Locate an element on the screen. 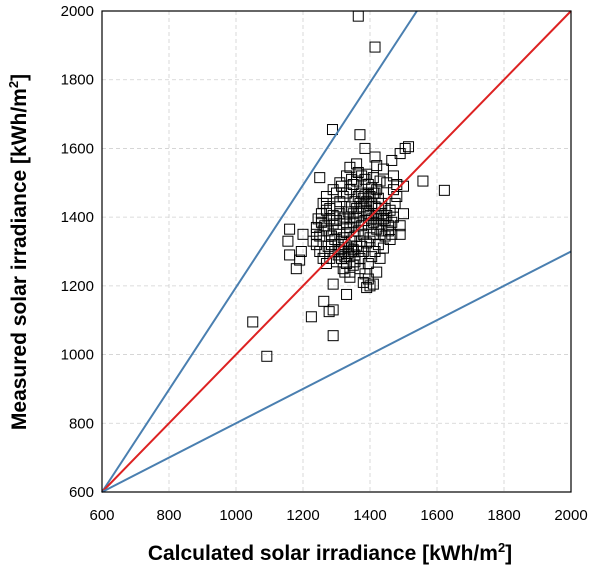  y-tick-label: 1800 is located at coordinates (77, 80).